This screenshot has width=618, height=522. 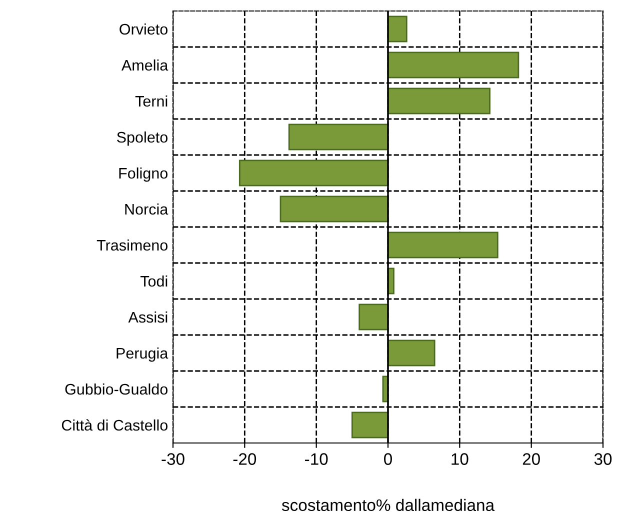 I want to click on y-tick-label: Perugia, so click(x=142, y=354).